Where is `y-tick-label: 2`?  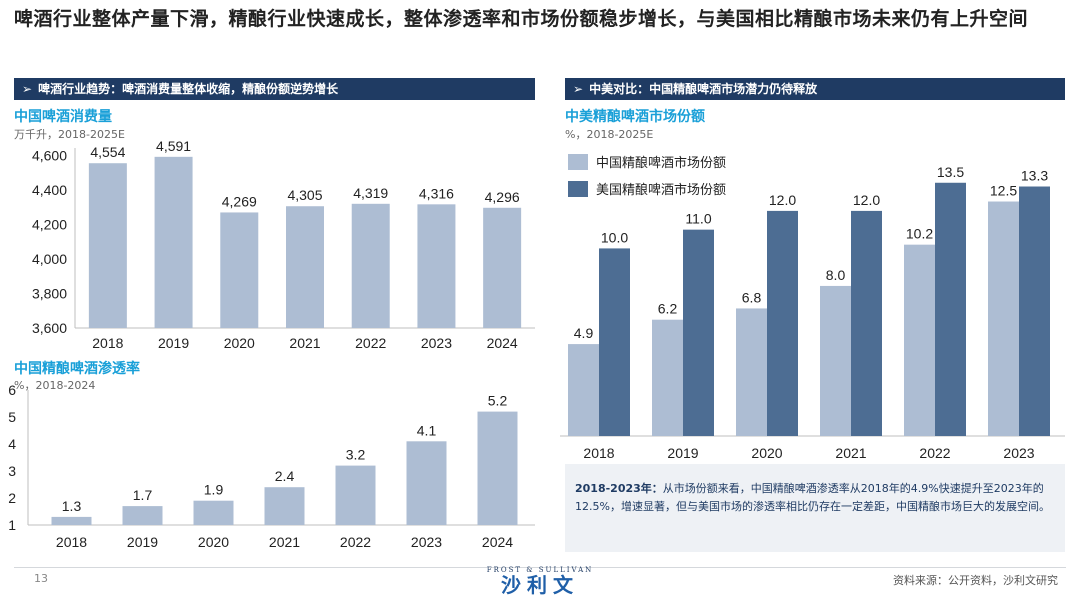 y-tick-label: 2 is located at coordinates (12, 498).